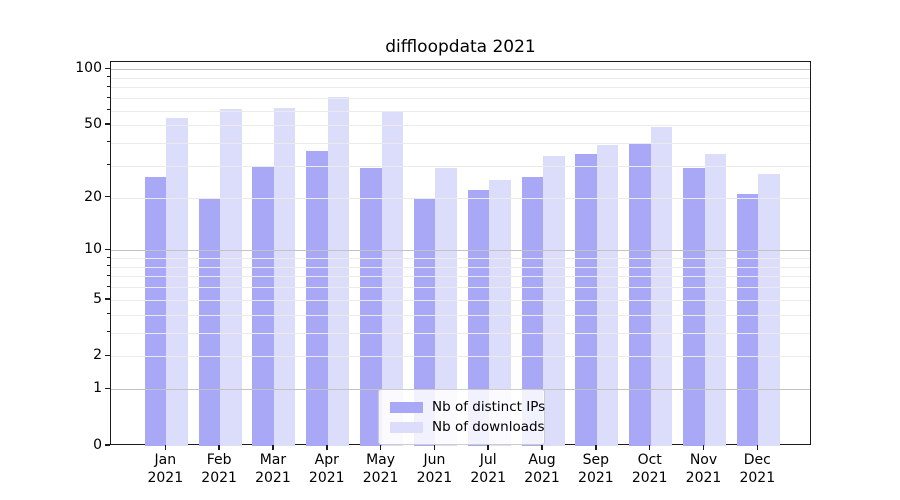 This screenshot has height=500, width=900. I want to click on y-tick-label-100: 100, so click(88, 68).